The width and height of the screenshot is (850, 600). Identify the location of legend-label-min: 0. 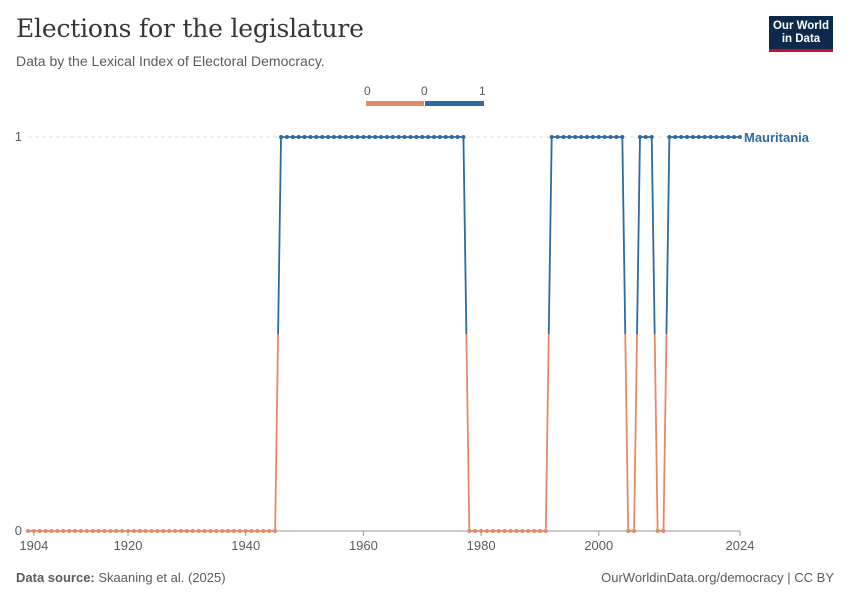
(367, 91).